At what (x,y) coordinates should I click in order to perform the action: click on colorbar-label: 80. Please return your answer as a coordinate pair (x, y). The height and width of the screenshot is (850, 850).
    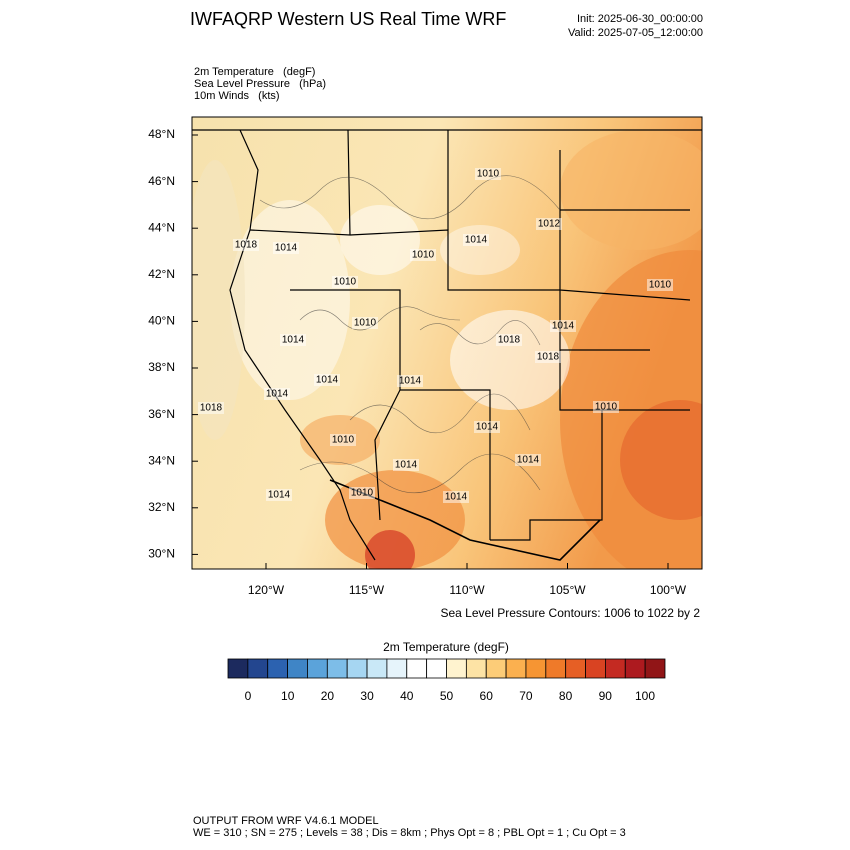
    Looking at the image, I should click on (566, 696).